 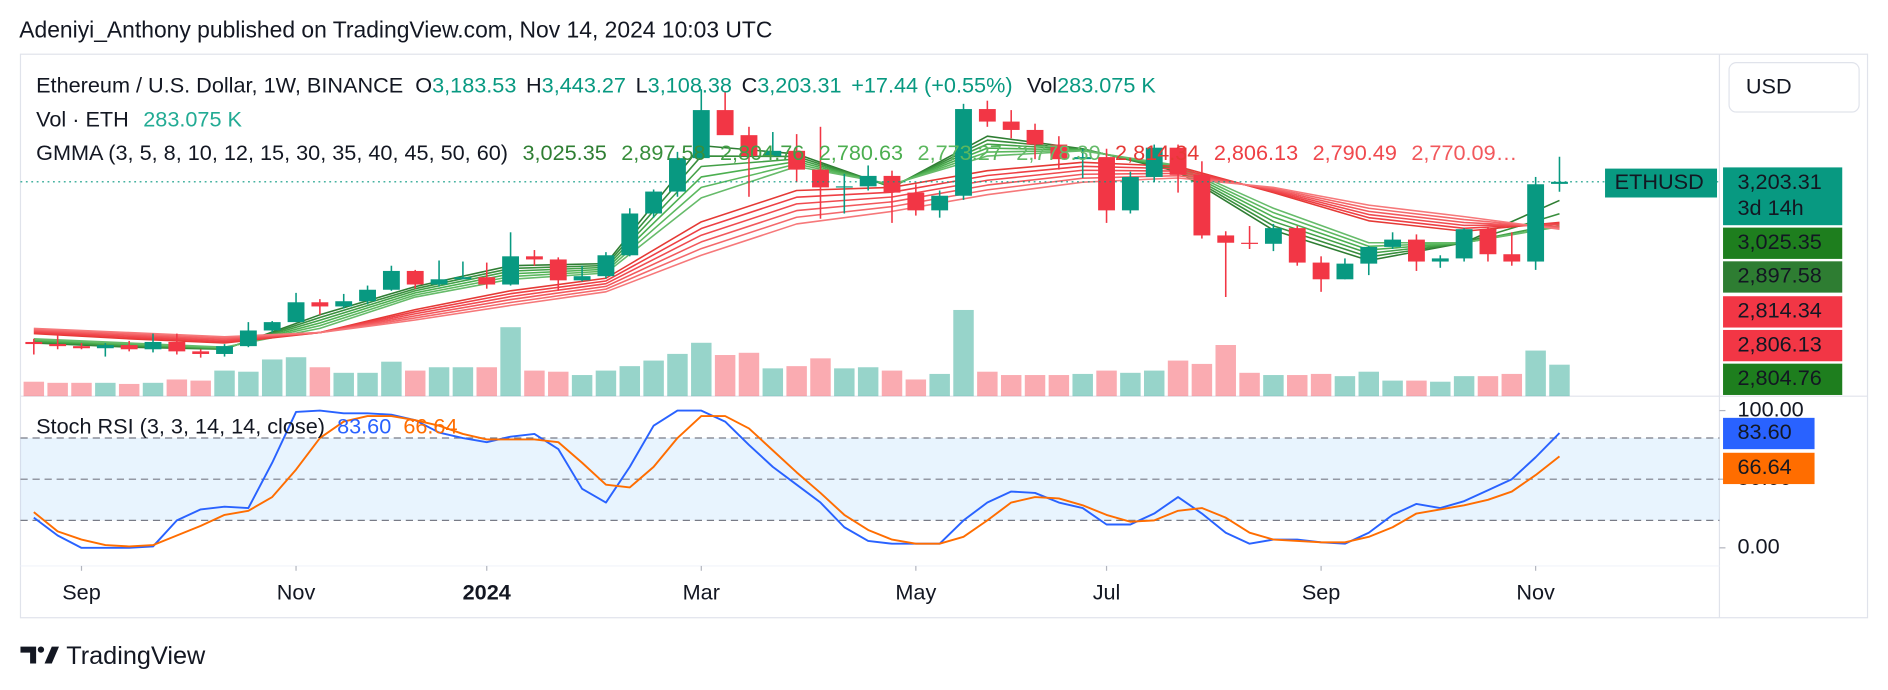 I want to click on currency-button, so click(x=1794, y=87).